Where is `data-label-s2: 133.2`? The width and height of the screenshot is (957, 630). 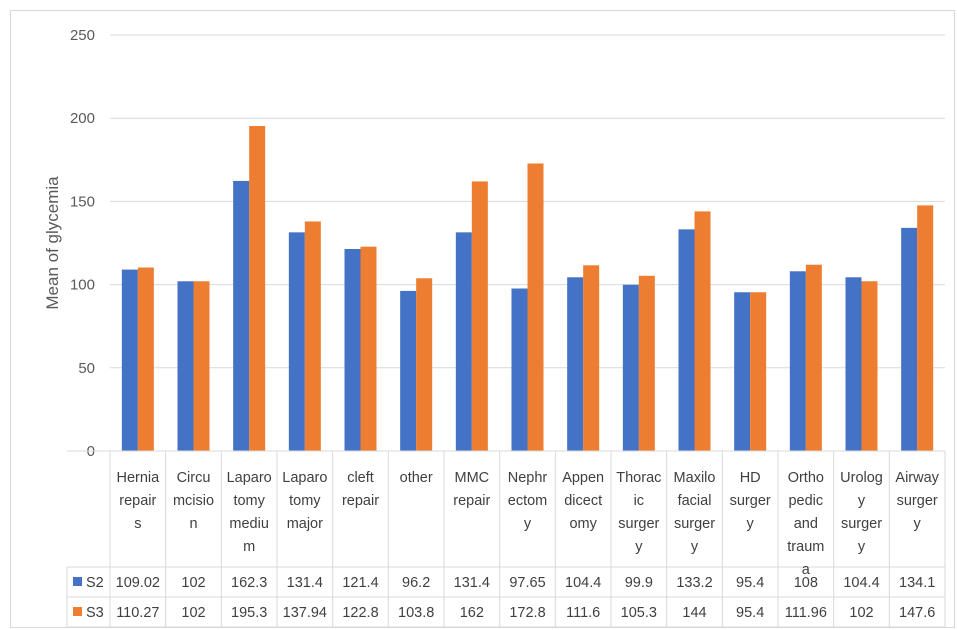 data-label-s2: 133.2 is located at coordinates (694, 583).